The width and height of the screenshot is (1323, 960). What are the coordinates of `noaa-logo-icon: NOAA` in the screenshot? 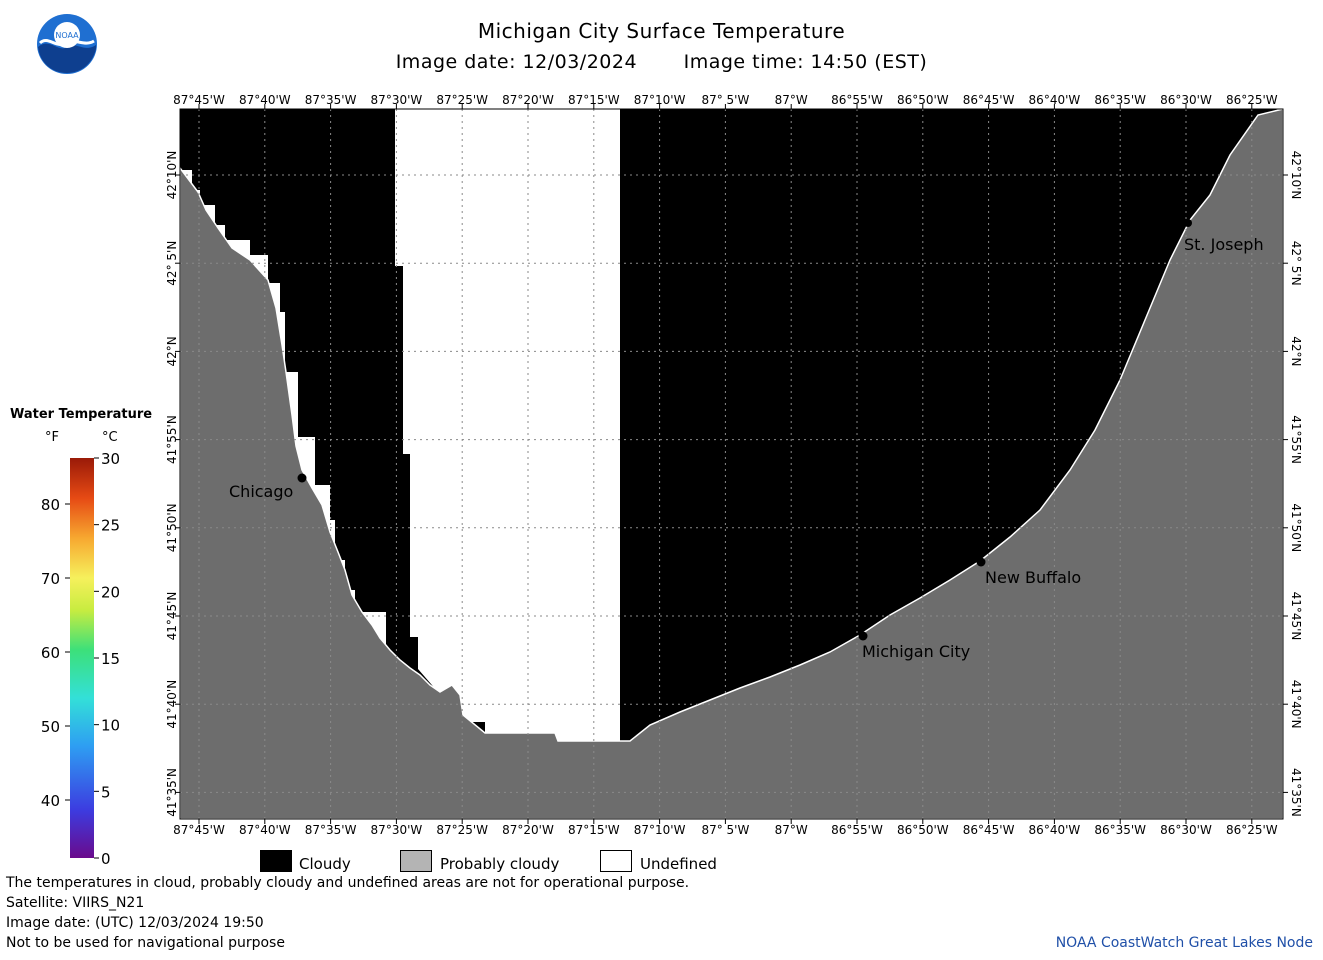 It's located at (67, 44).